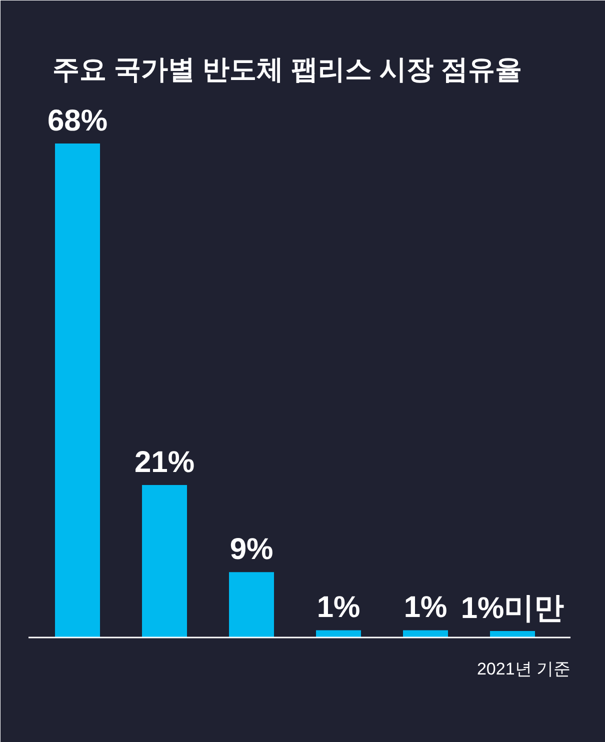 Image resolution: width=605 pixels, height=742 pixels. I want to click on data-label: 68%, so click(77, 121).